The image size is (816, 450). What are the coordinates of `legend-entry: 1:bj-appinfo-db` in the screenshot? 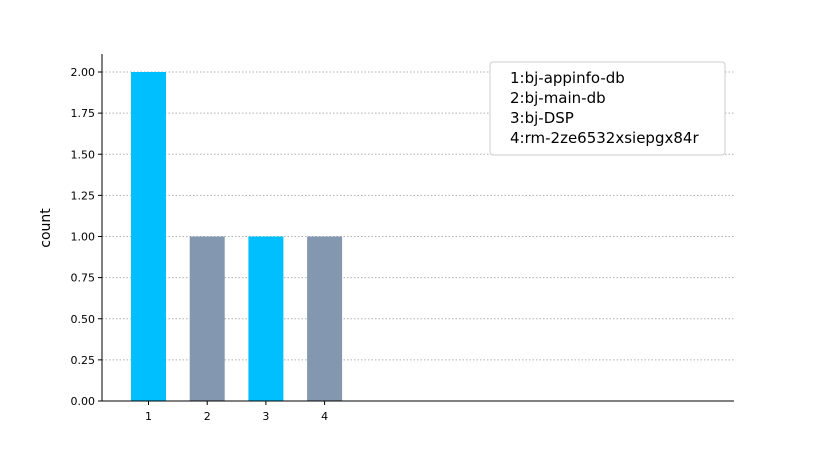 It's located at (567, 78).